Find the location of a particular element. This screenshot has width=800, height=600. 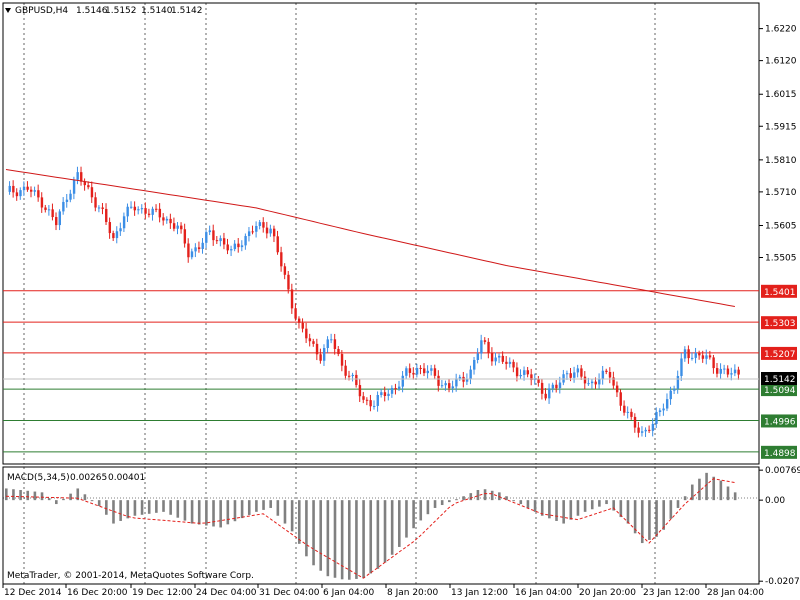

y-tick-label: 1.6220 is located at coordinates (781, 30).